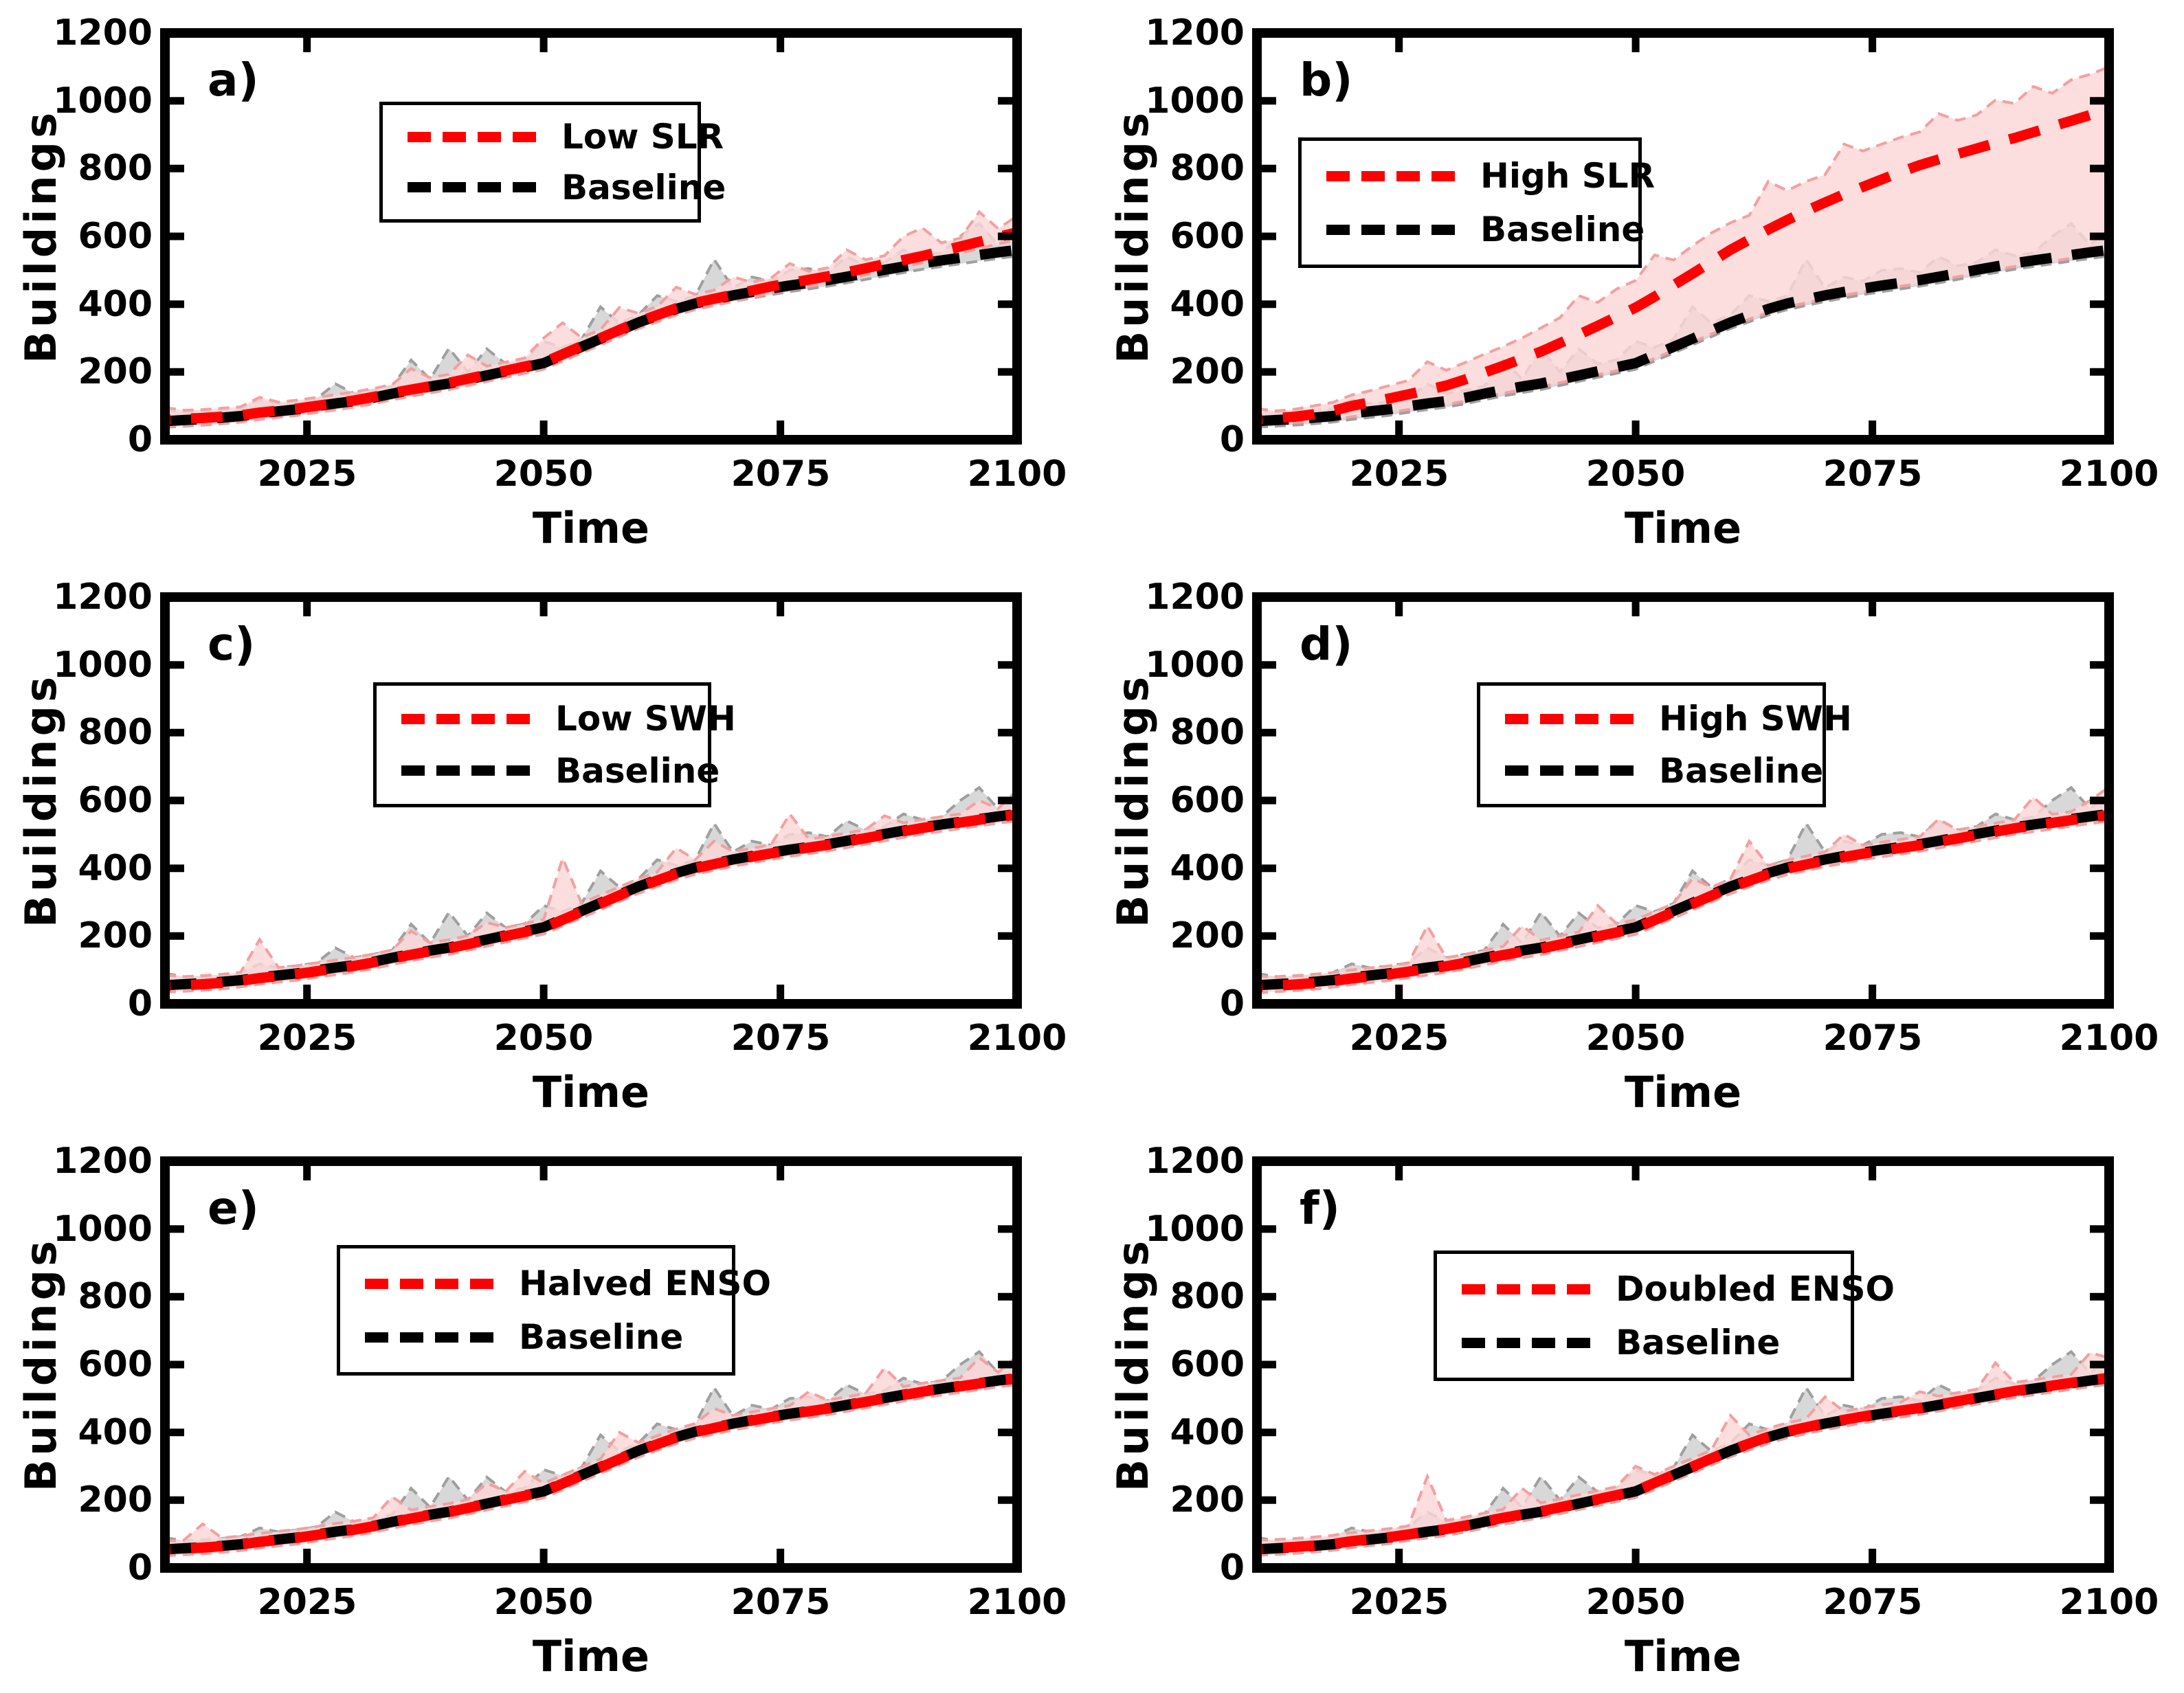 The height and width of the screenshot is (1693, 2184). I want to click on legend-label-scenario: High SLR, so click(1568, 176).